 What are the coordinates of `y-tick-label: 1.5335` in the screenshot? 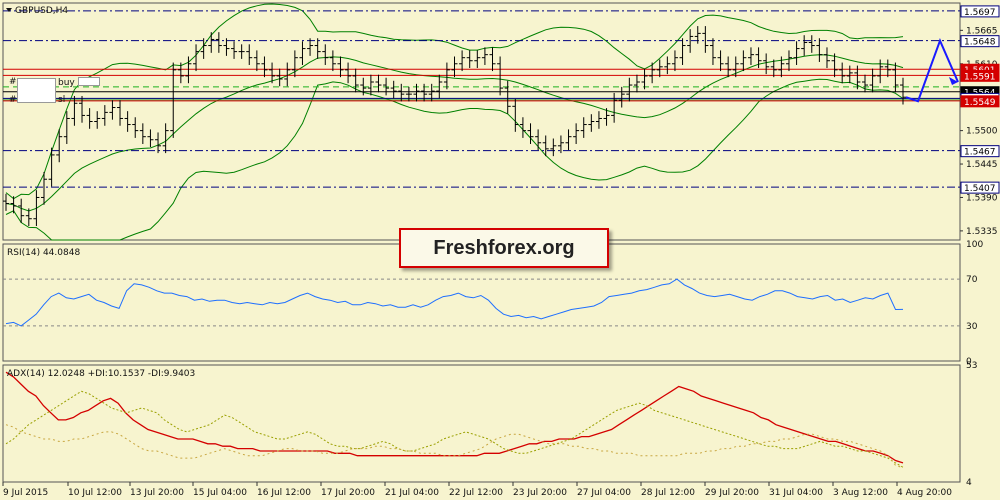 It's located at (982, 232).